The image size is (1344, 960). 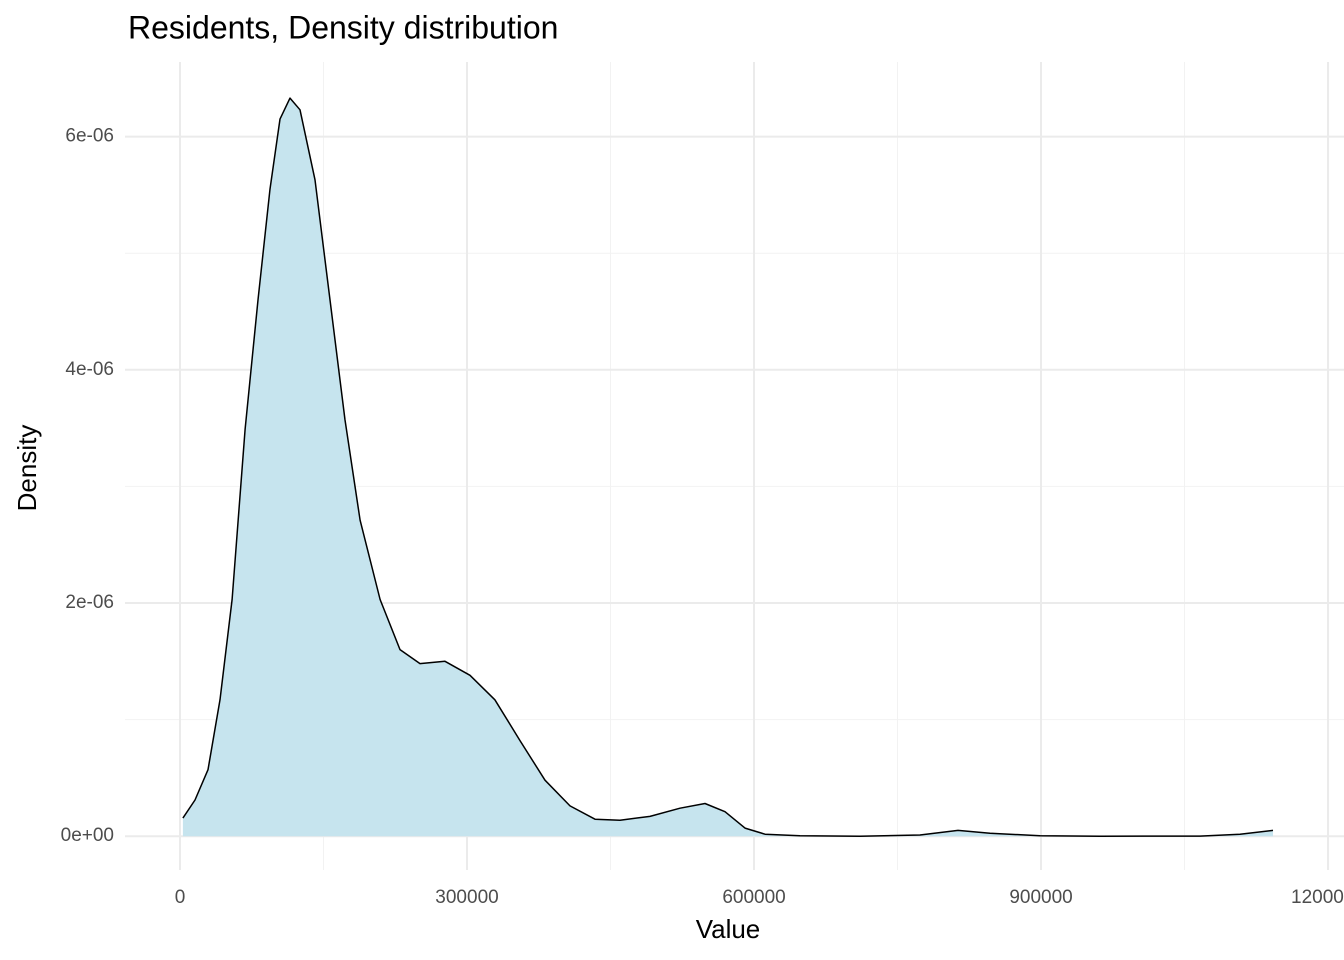 I want to click on x-tick-label: 0, so click(x=180, y=897).